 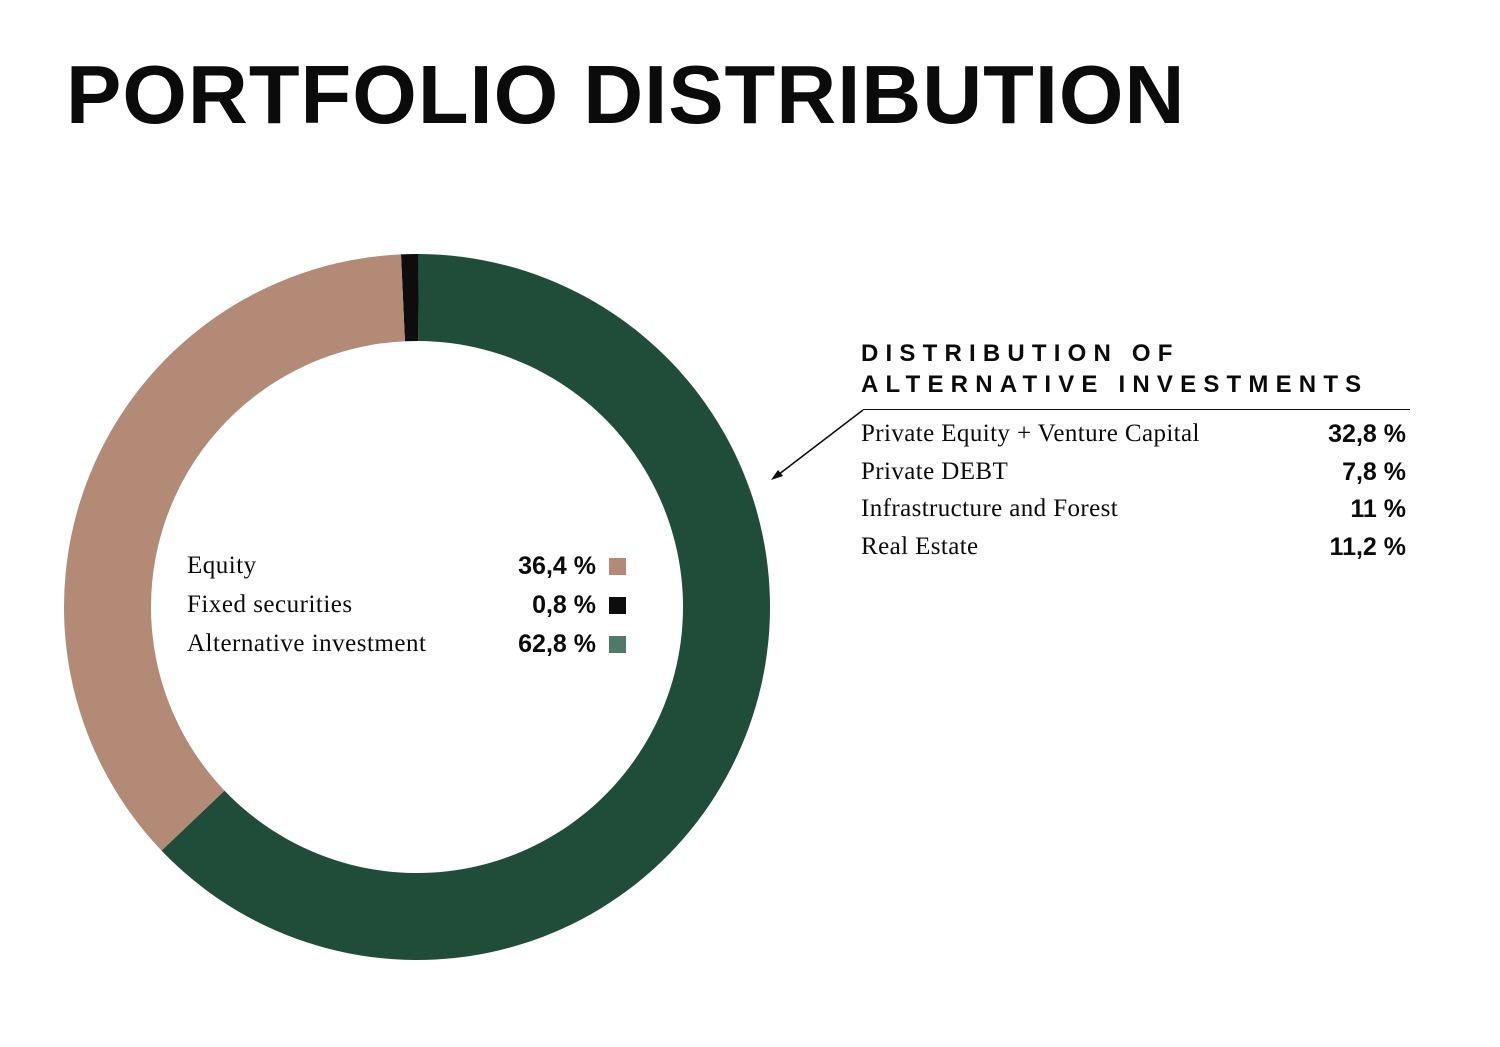 What do you see at coordinates (557, 644) in the screenshot?
I see `legend-value: 62,8 %` at bounding box center [557, 644].